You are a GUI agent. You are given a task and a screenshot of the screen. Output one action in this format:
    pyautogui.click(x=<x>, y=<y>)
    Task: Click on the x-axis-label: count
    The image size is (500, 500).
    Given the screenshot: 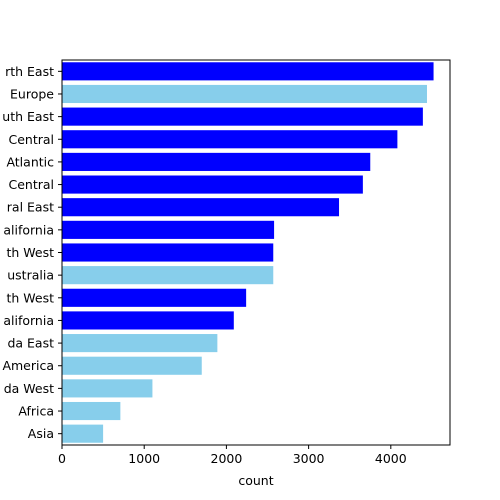 What is the action you would take?
    pyautogui.click(x=255, y=480)
    